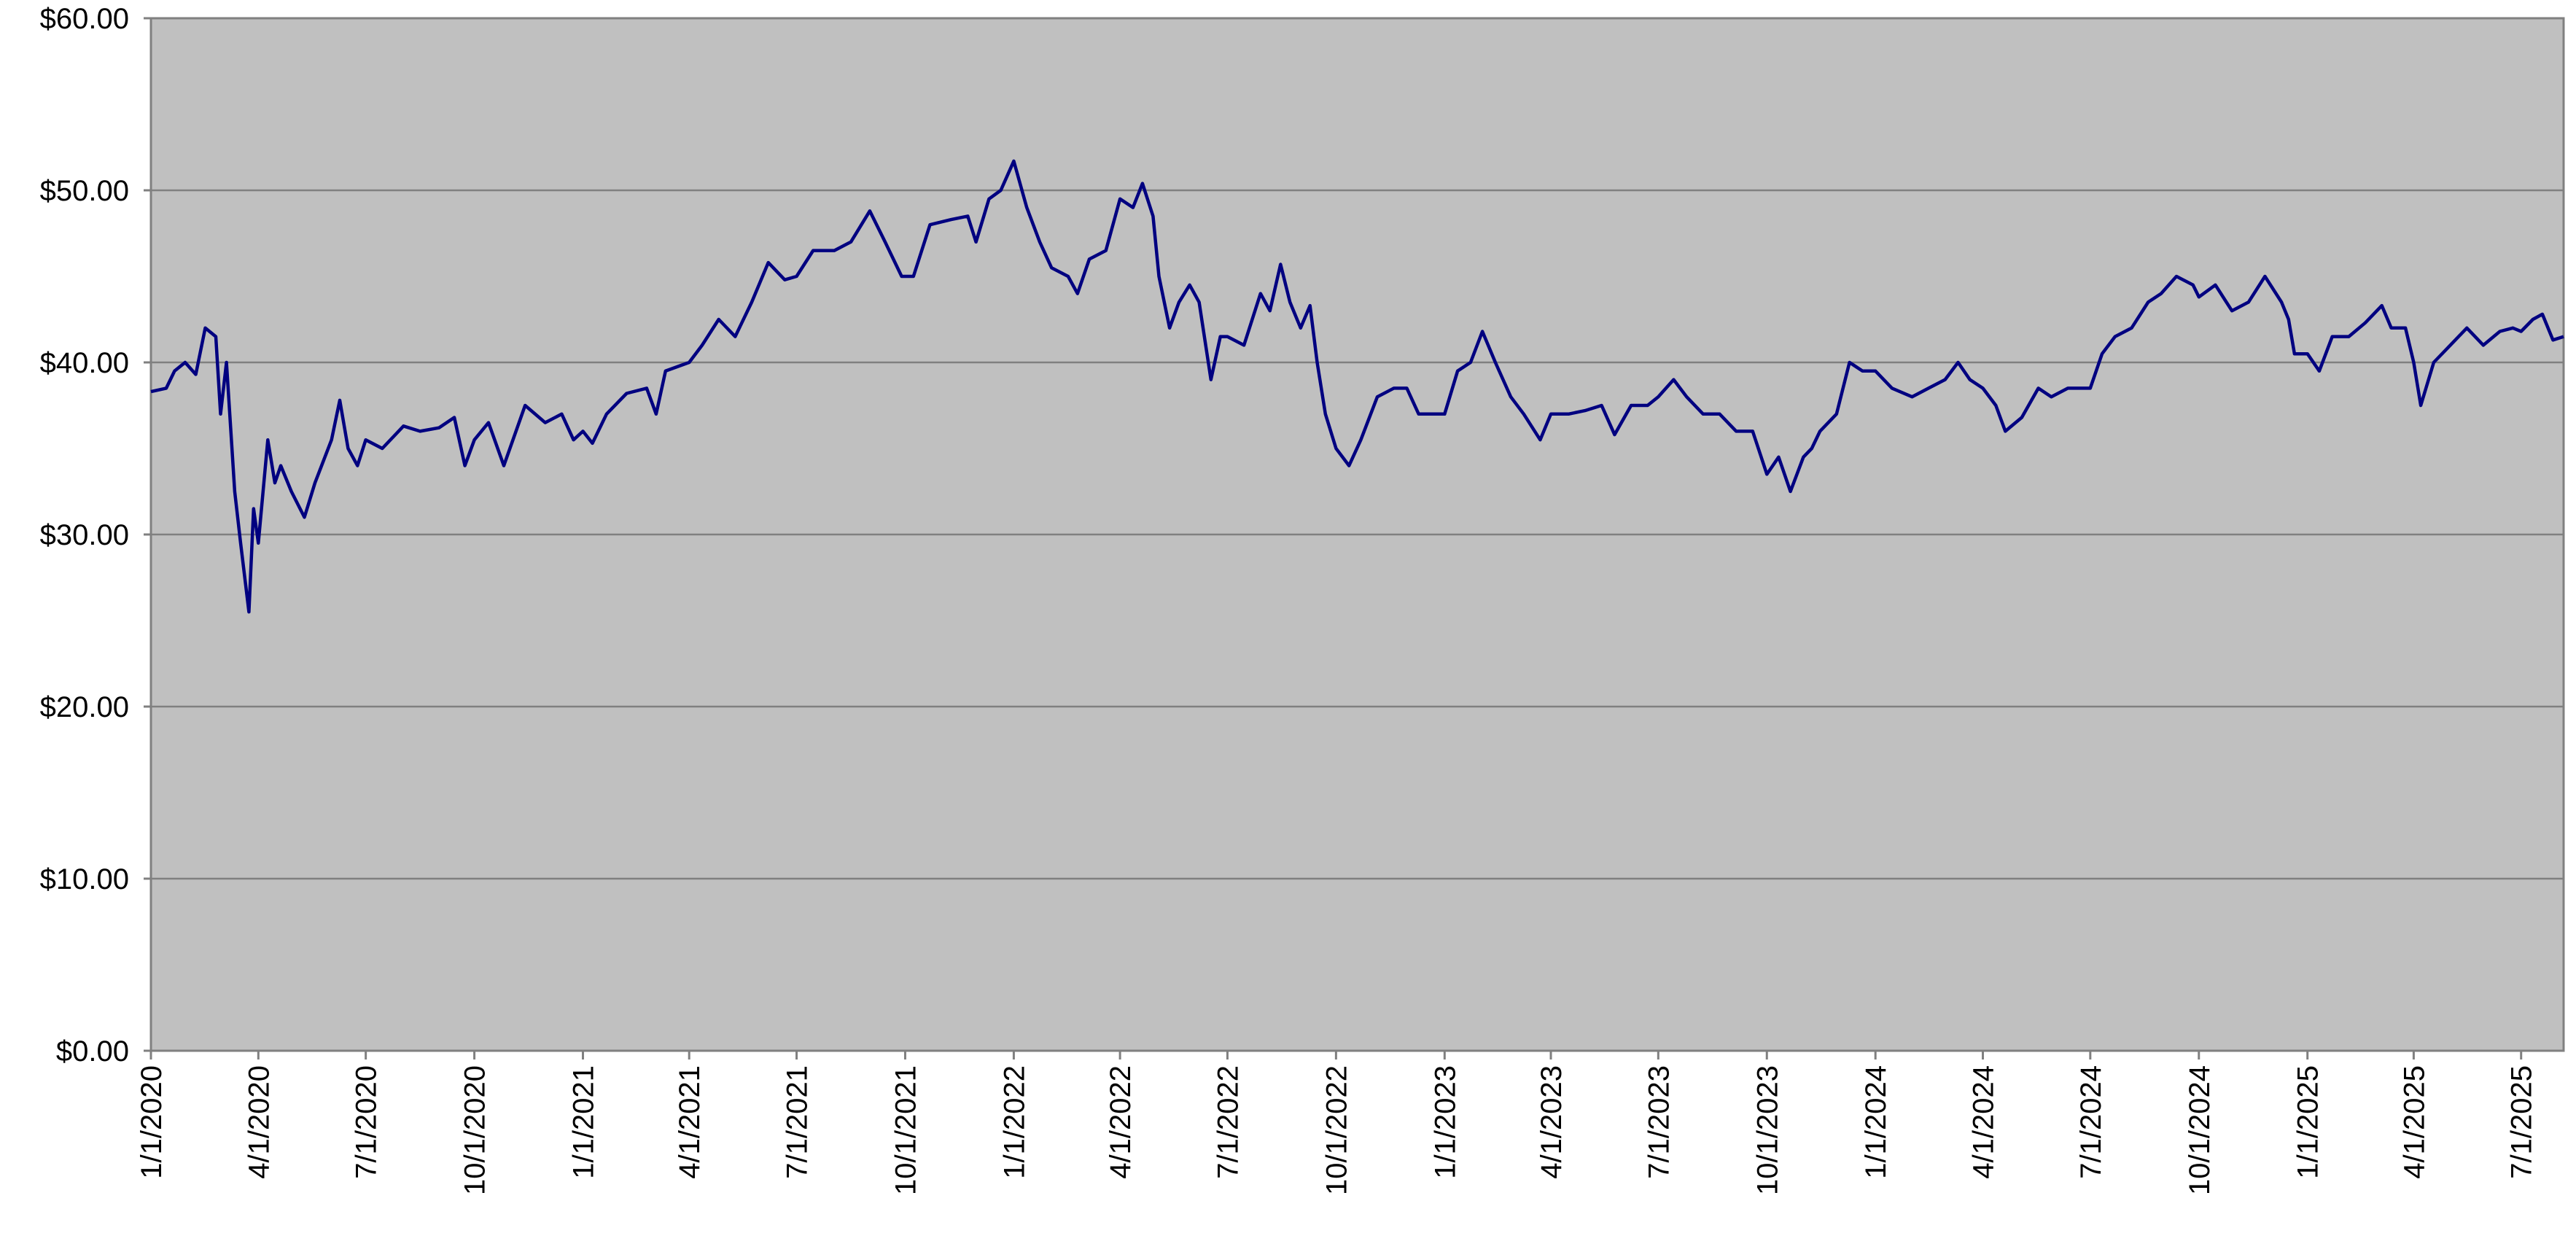 The height and width of the screenshot is (1252, 2576). What do you see at coordinates (584, 1122) in the screenshot?
I see `x-tick-label: 1/1/2021` at bounding box center [584, 1122].